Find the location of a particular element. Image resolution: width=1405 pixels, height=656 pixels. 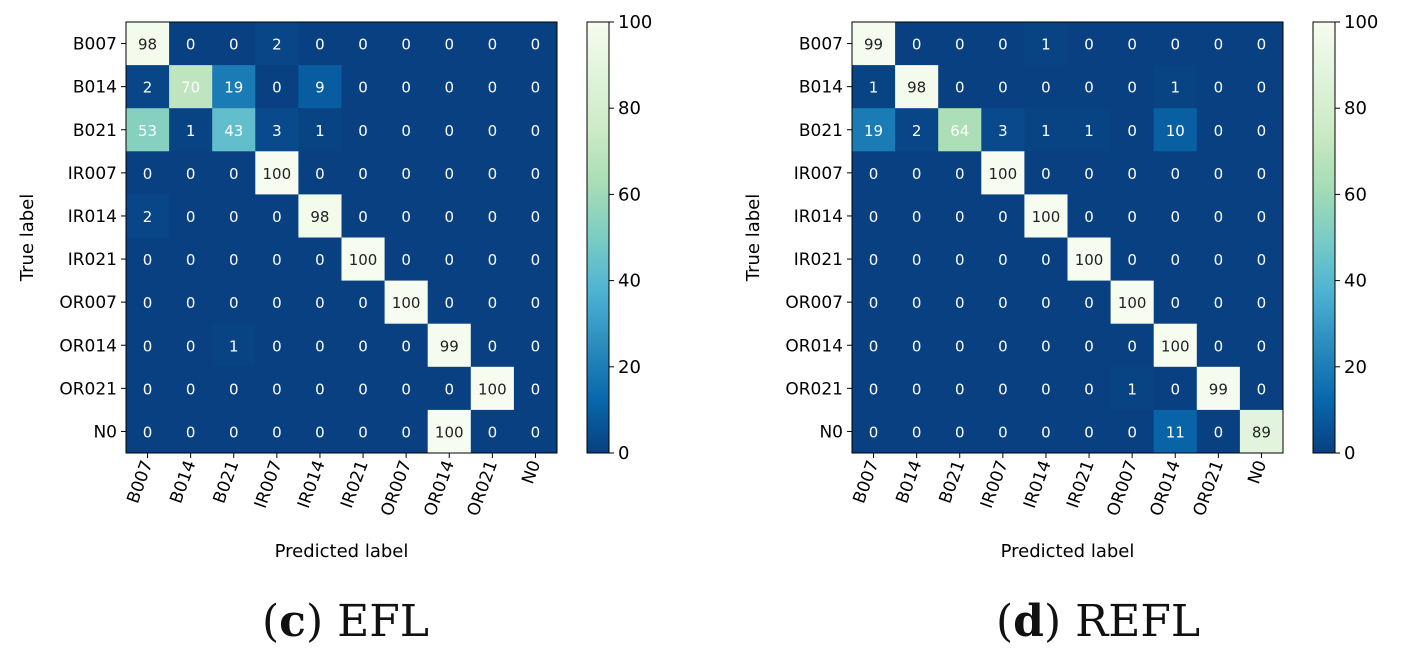

cell-OR021-OR014 is located at coordinates (1175, 388).